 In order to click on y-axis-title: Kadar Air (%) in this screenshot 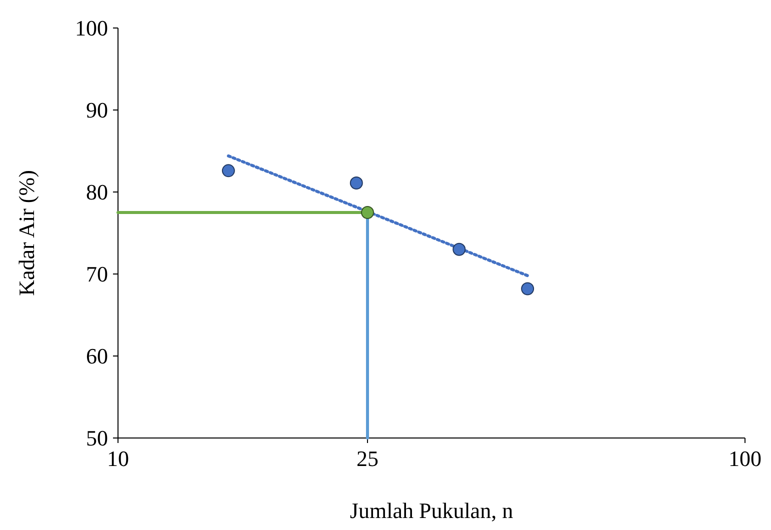, I will do `click(26, 233)`.